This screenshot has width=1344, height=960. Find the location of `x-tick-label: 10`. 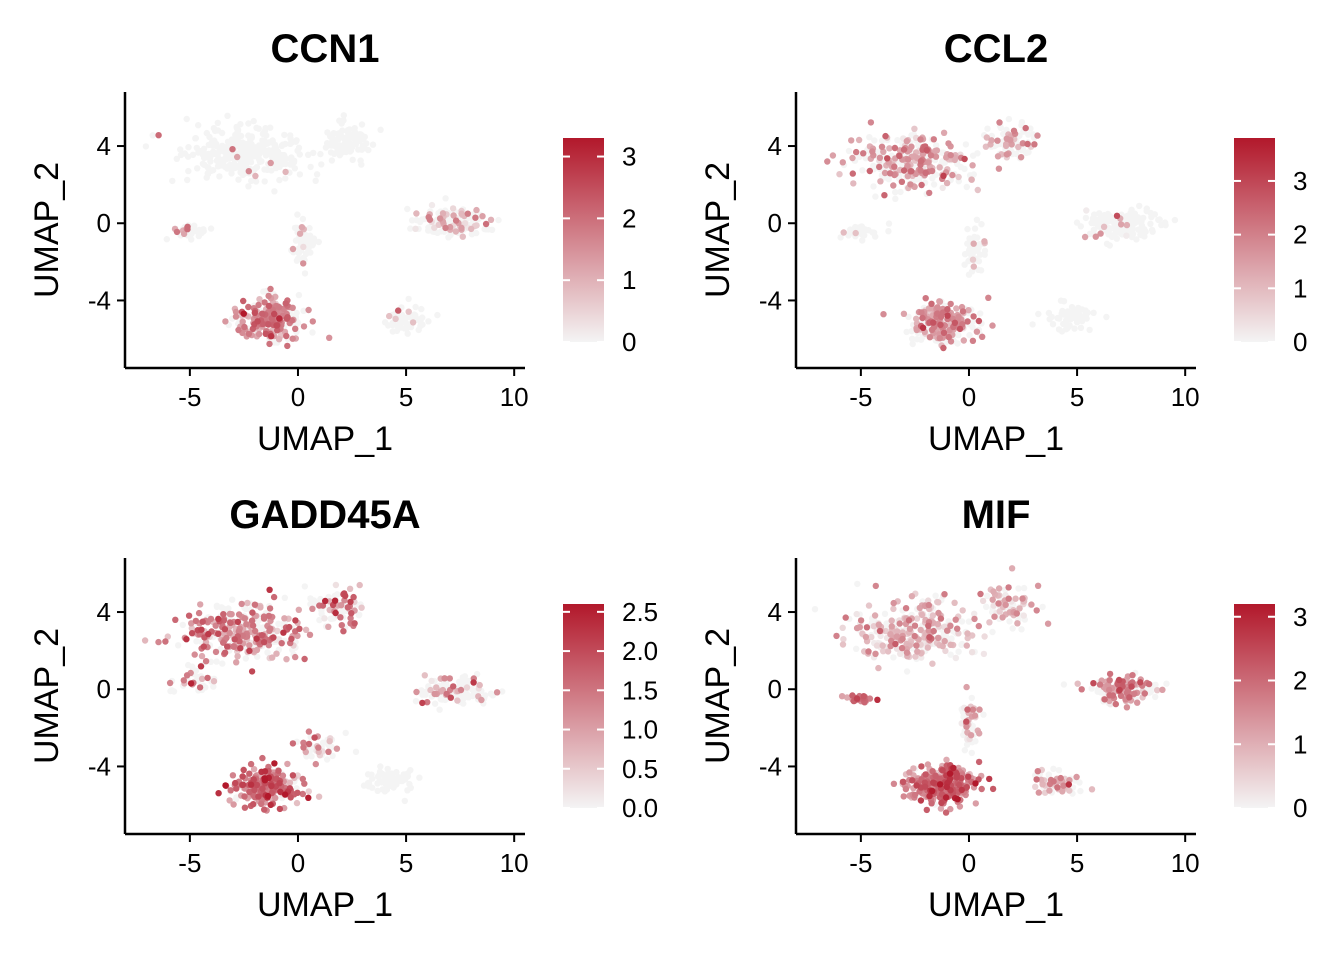

x-tick-label: 10 is located at coordinates (1185, 397).